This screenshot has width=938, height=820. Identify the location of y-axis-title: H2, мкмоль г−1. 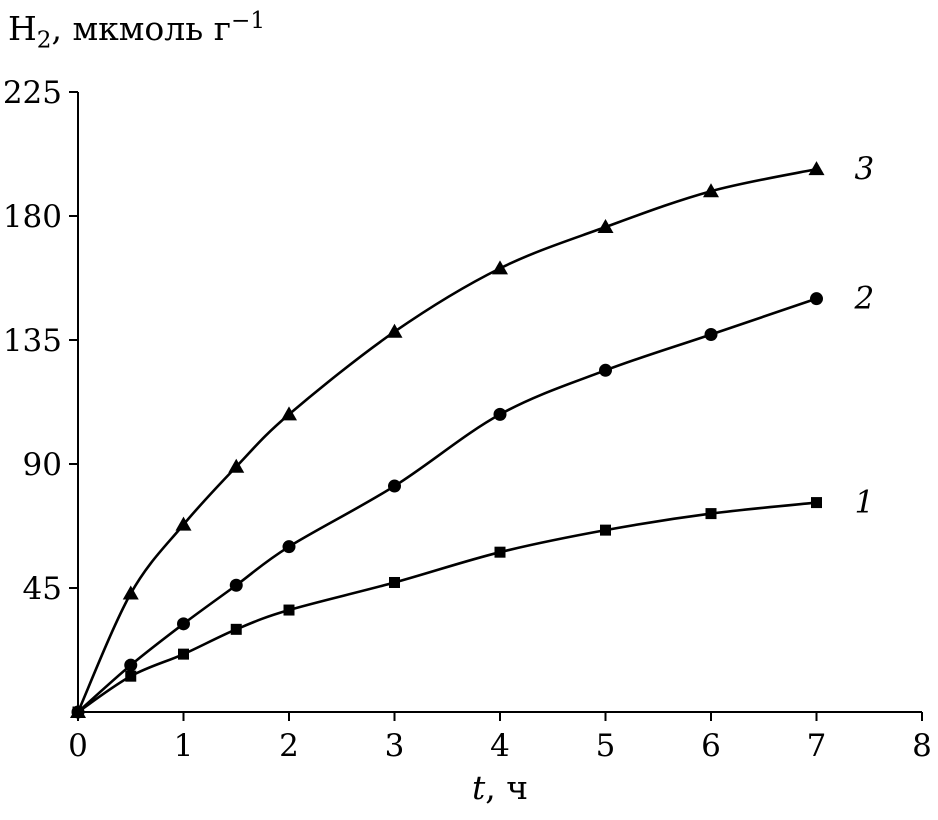
(136, 31).